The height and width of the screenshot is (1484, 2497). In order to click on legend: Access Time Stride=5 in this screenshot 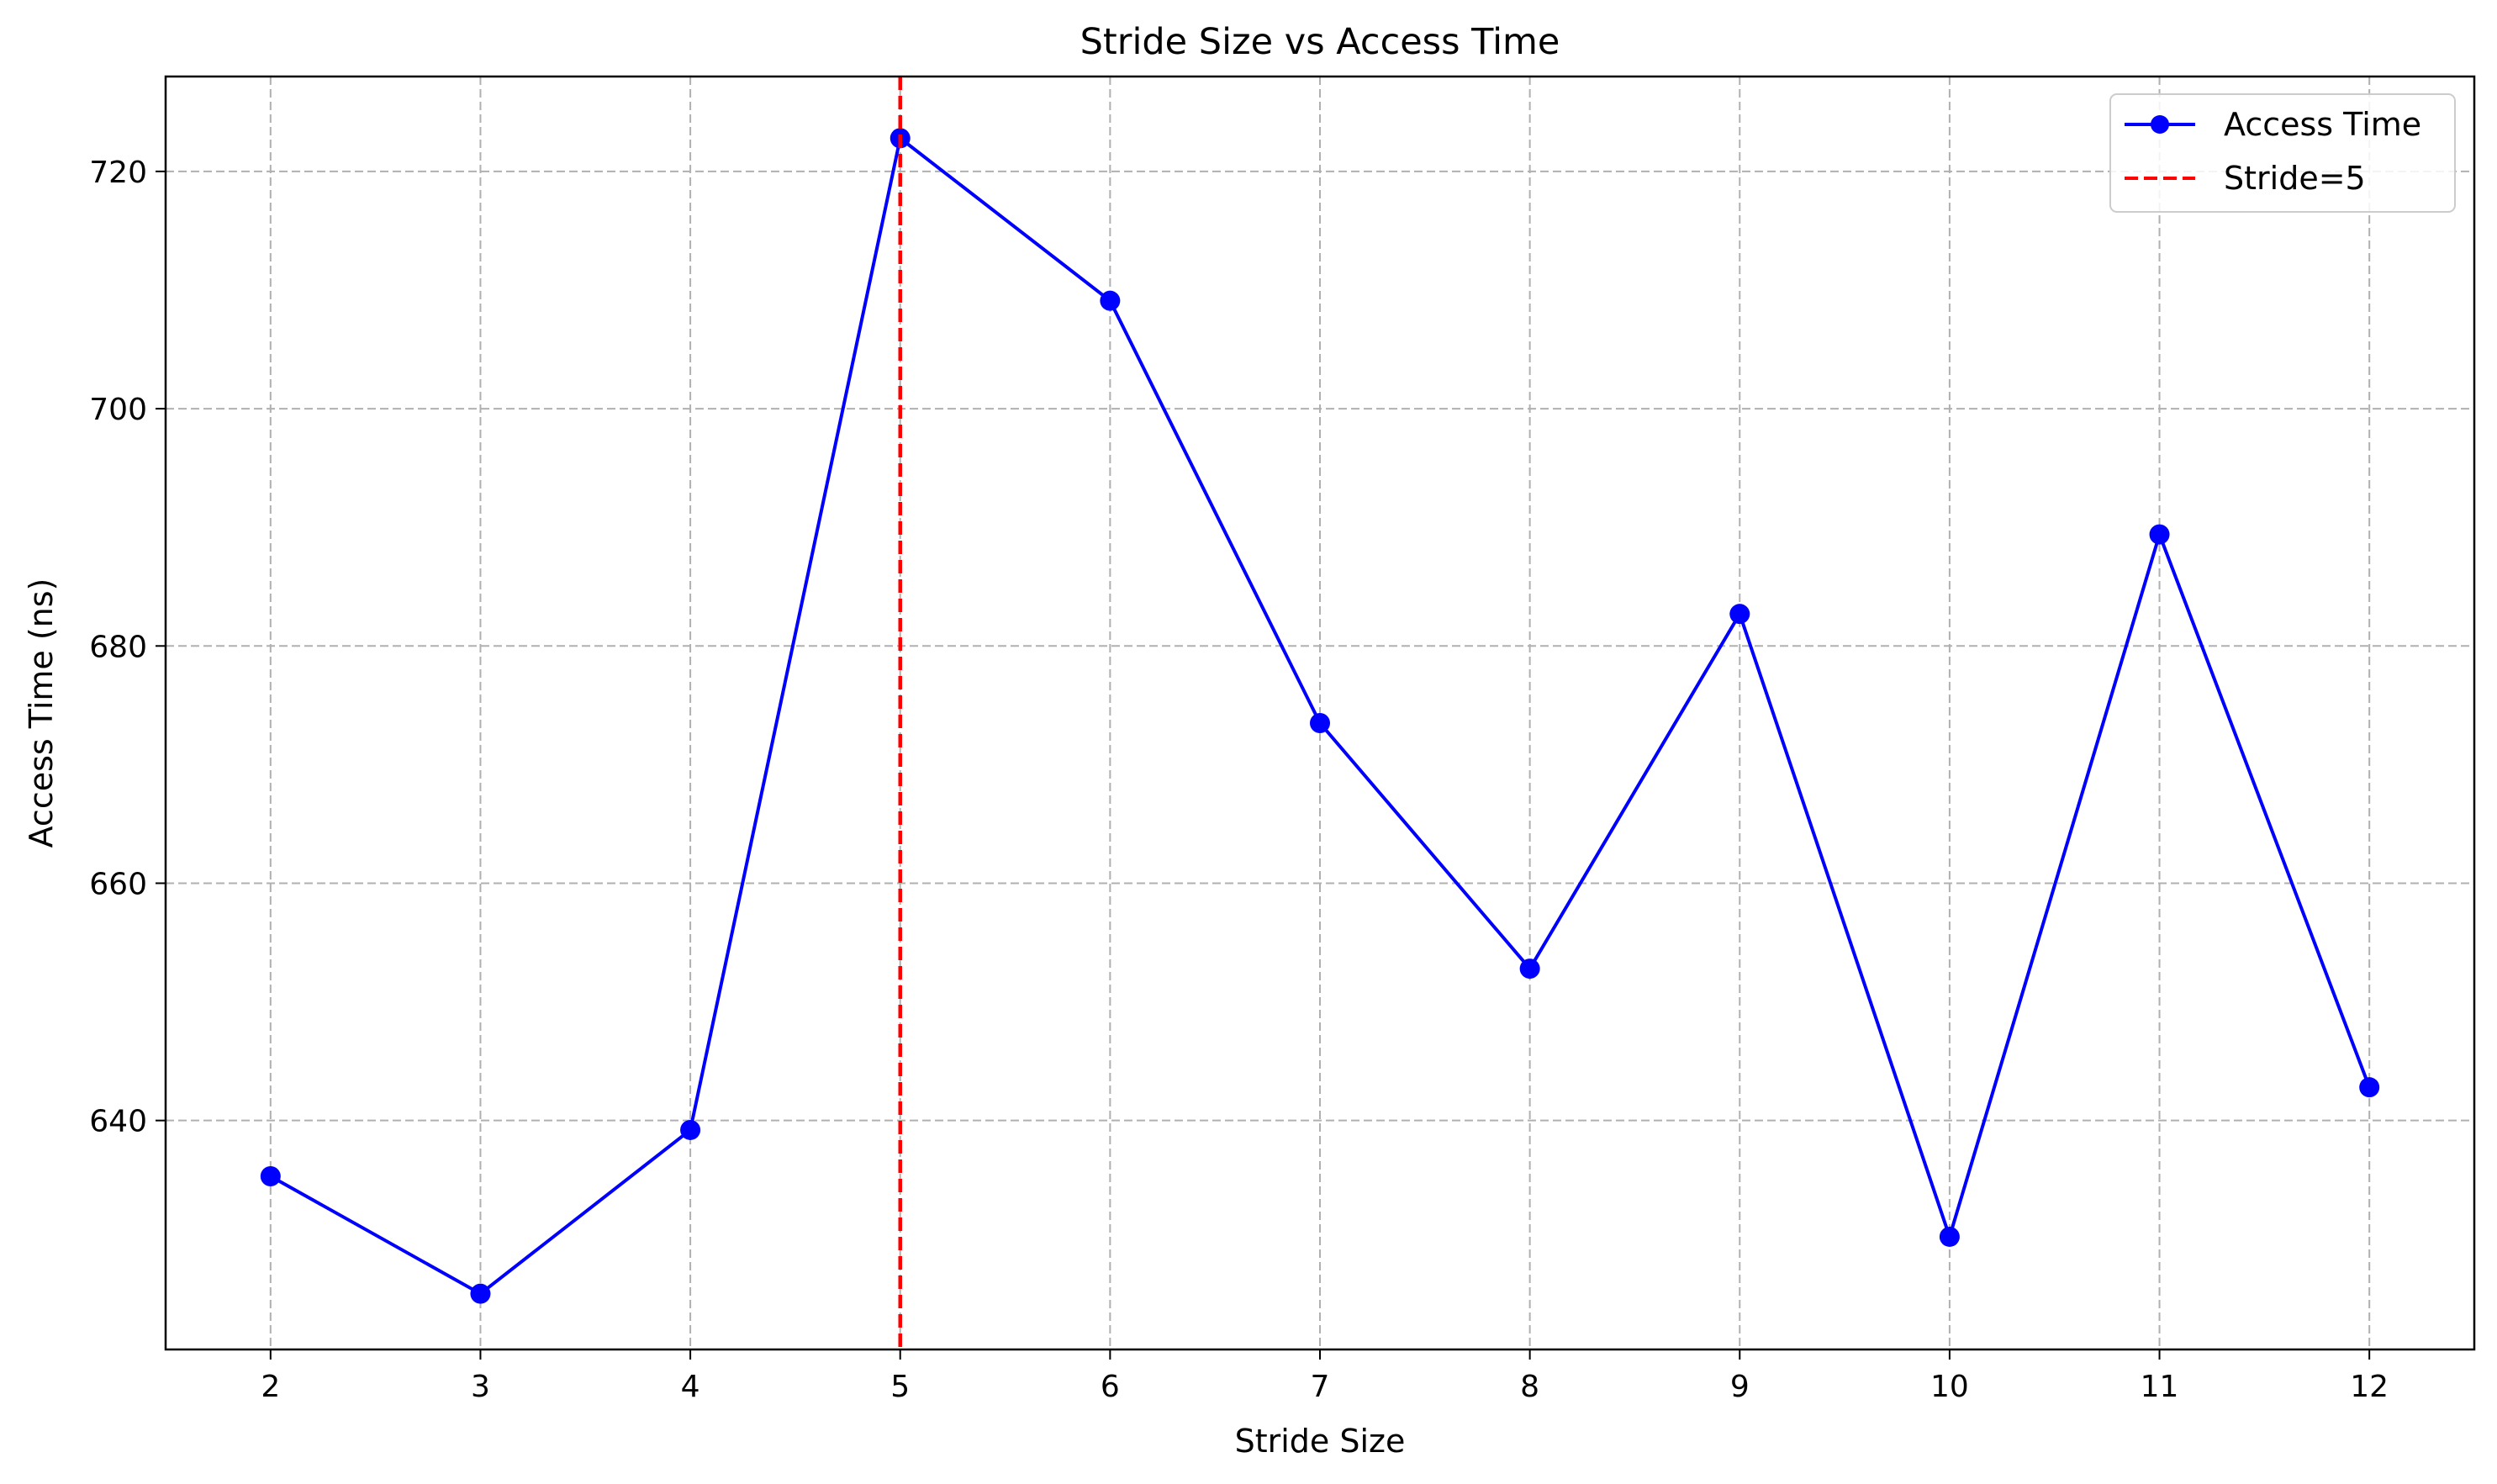, I will do `click(2282, 153)`.